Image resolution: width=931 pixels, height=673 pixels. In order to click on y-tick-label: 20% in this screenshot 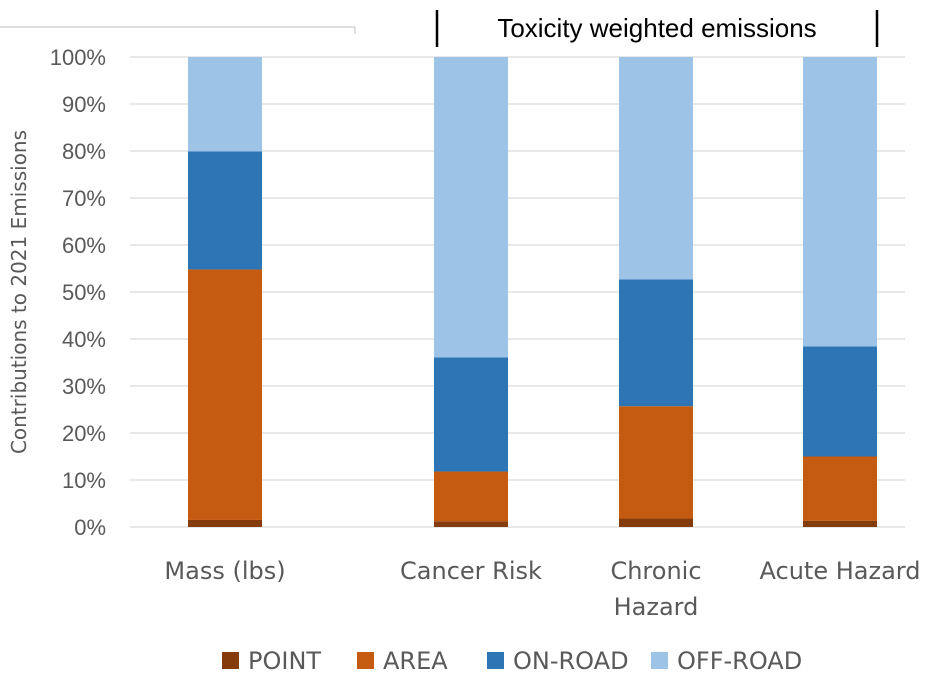, I will do `click(84, 433)`.